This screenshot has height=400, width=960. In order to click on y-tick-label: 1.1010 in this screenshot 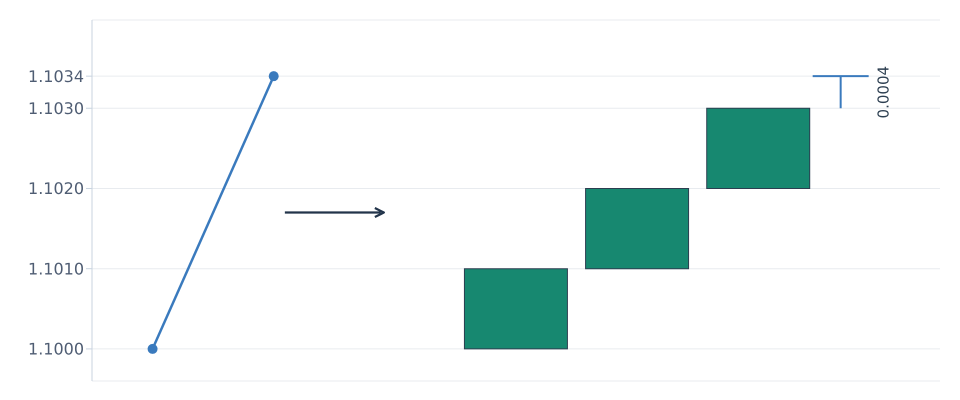, I will do `click(56, 268)`.